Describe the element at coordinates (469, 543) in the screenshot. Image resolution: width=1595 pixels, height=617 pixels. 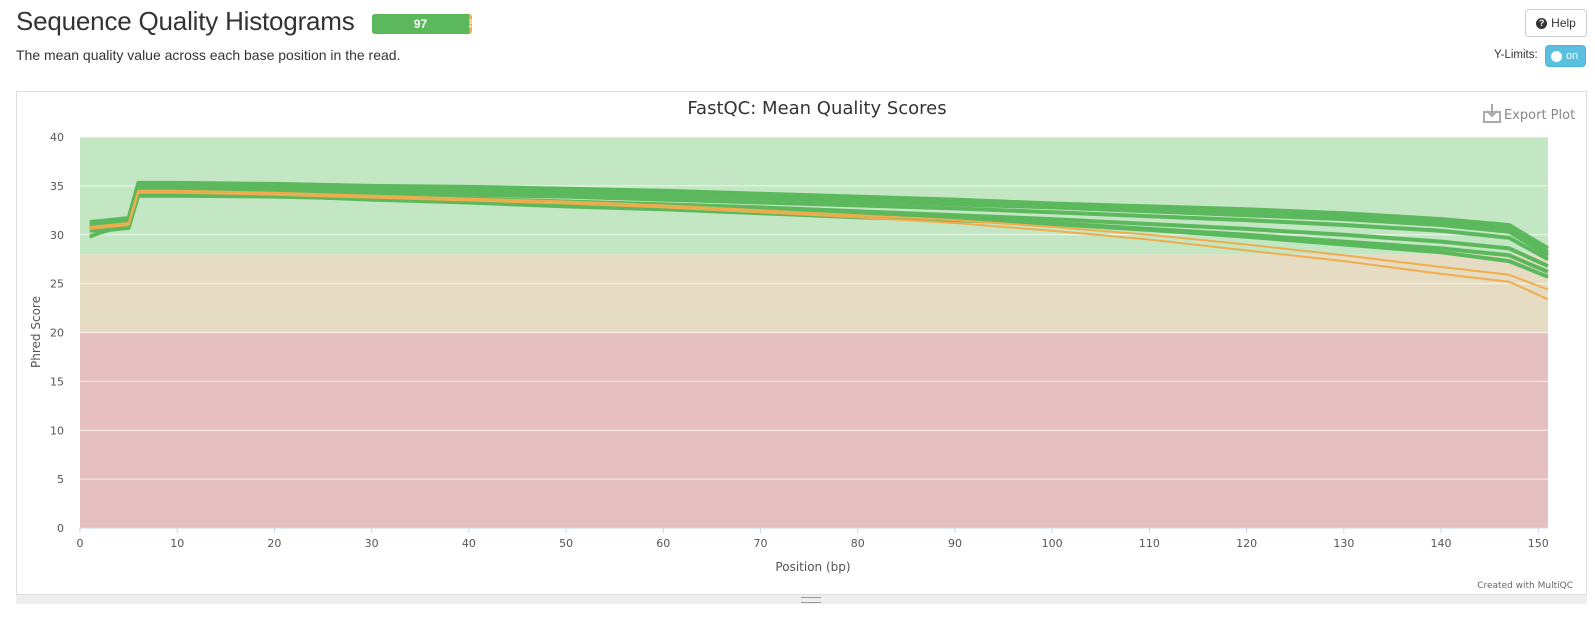
I see `x-tick-label-40: 40` at that location.